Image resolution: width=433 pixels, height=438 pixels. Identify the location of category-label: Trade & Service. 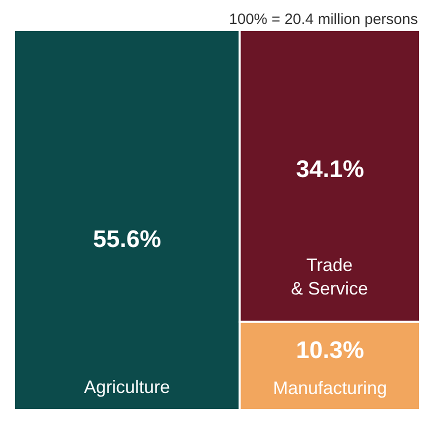
(329, 276).